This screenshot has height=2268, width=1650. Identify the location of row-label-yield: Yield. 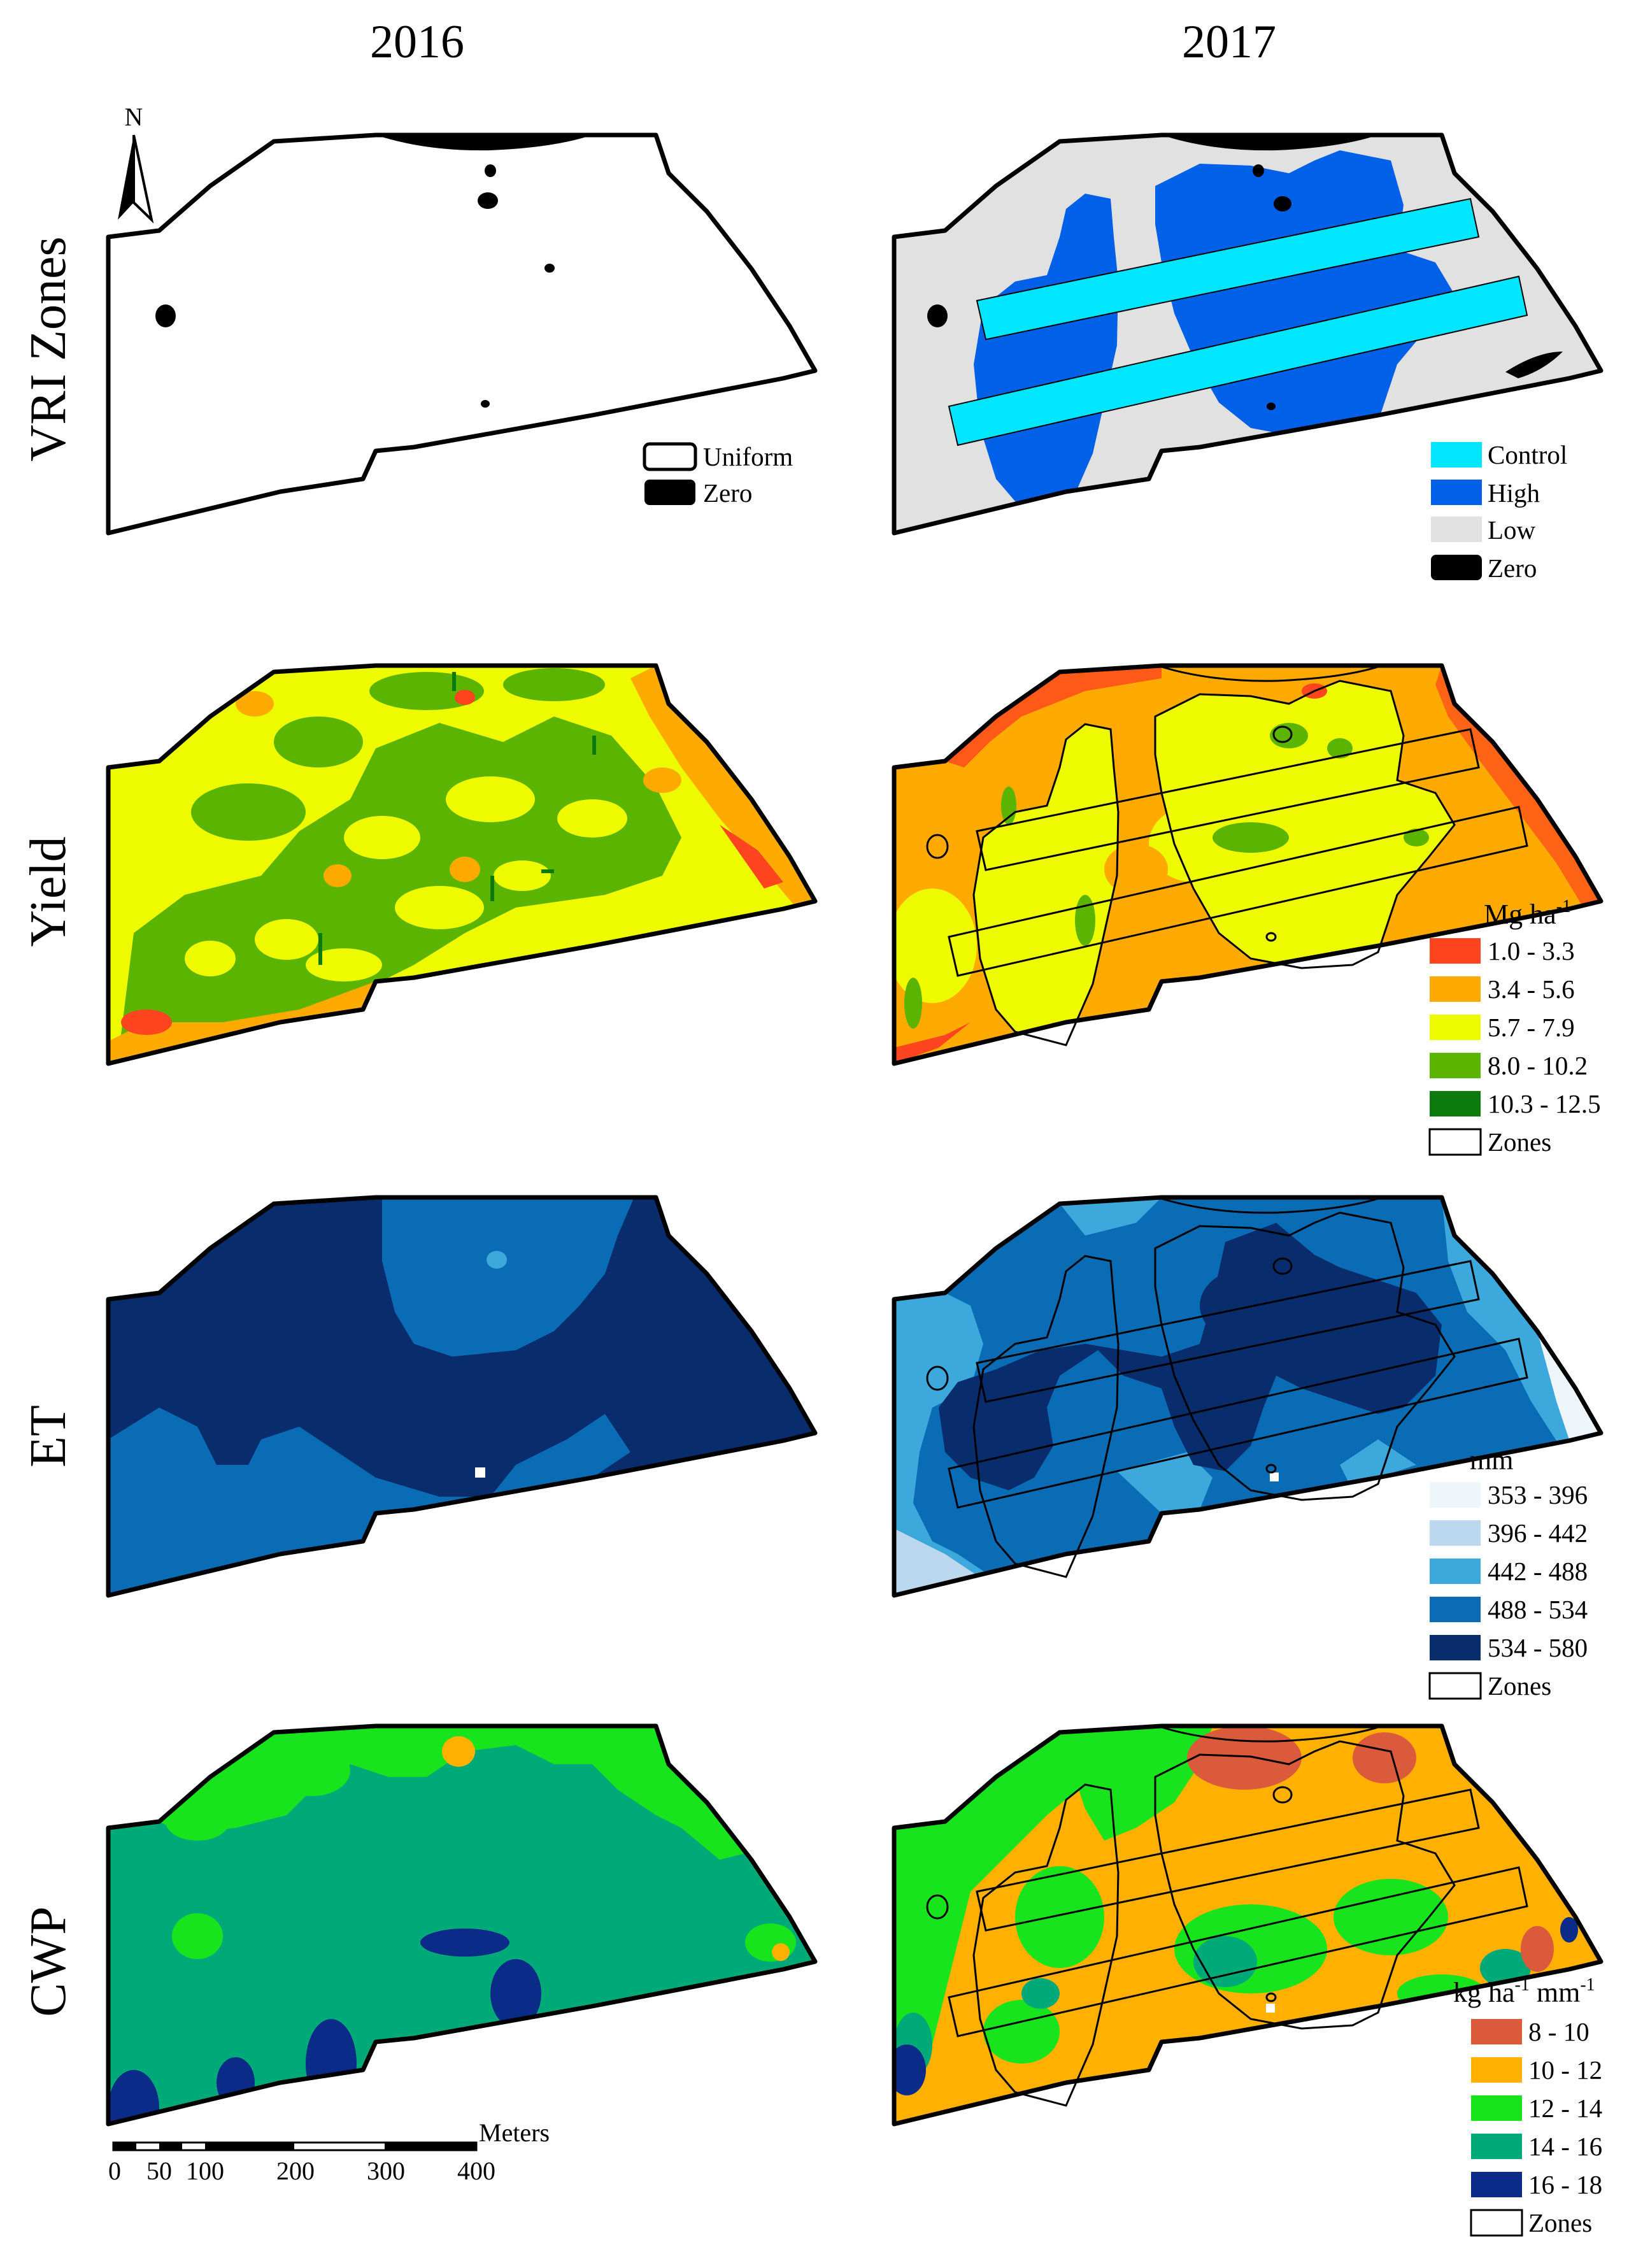
(48, 891).